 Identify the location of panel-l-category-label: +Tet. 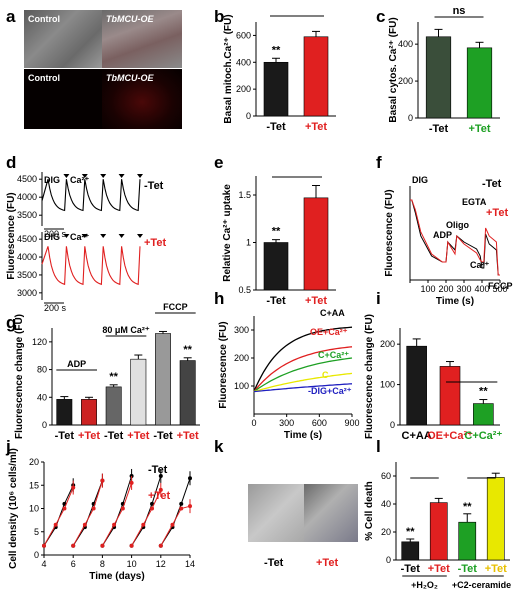
(496, 569).